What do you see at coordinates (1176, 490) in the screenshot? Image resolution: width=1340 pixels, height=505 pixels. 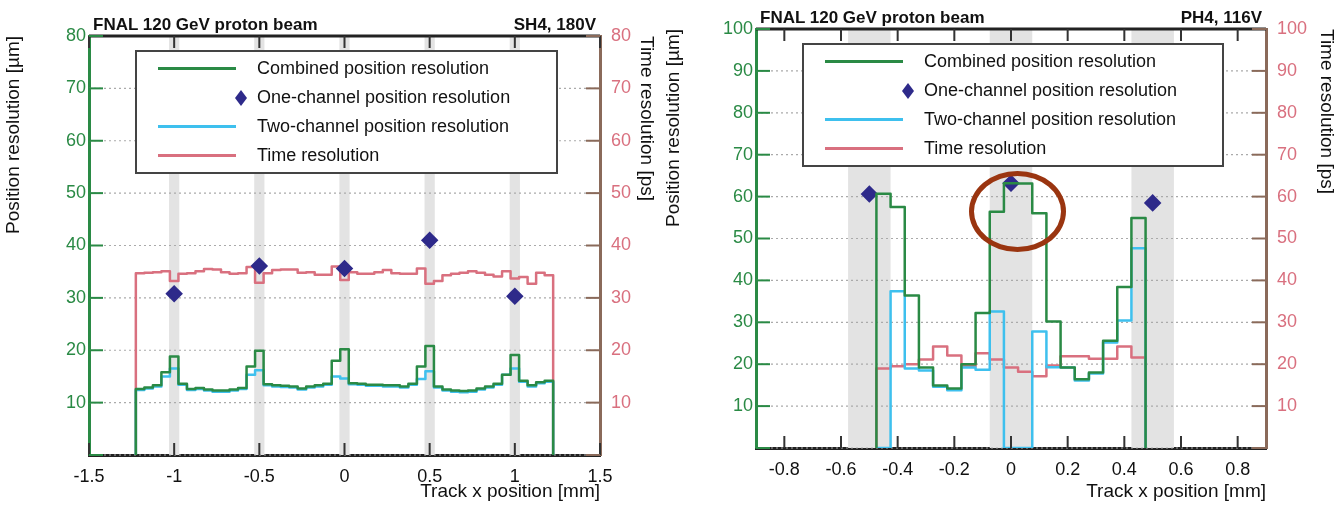 I see `x-axis-title: Track x position [mm]` at bounding box center [1176, 490].